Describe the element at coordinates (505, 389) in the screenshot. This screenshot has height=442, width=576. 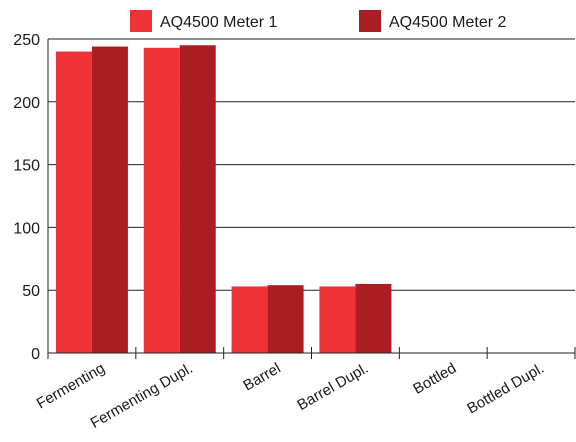
I see `x-tick-label: Bottled Dupl.` at that location.